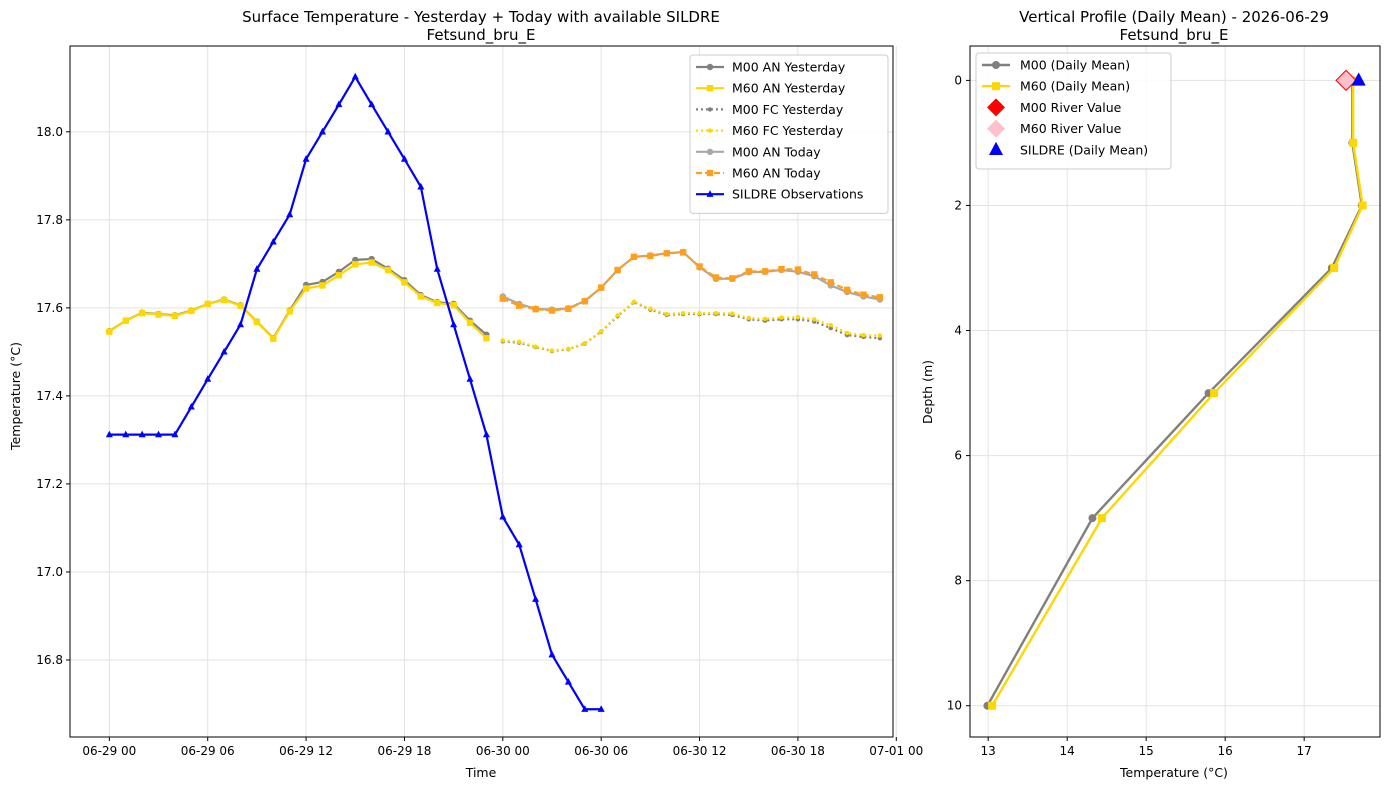  What do you see at coordinates (1146, 751) in the screenshot?
I see `x-tick-label: 15` at bounding box center [1146, 751].